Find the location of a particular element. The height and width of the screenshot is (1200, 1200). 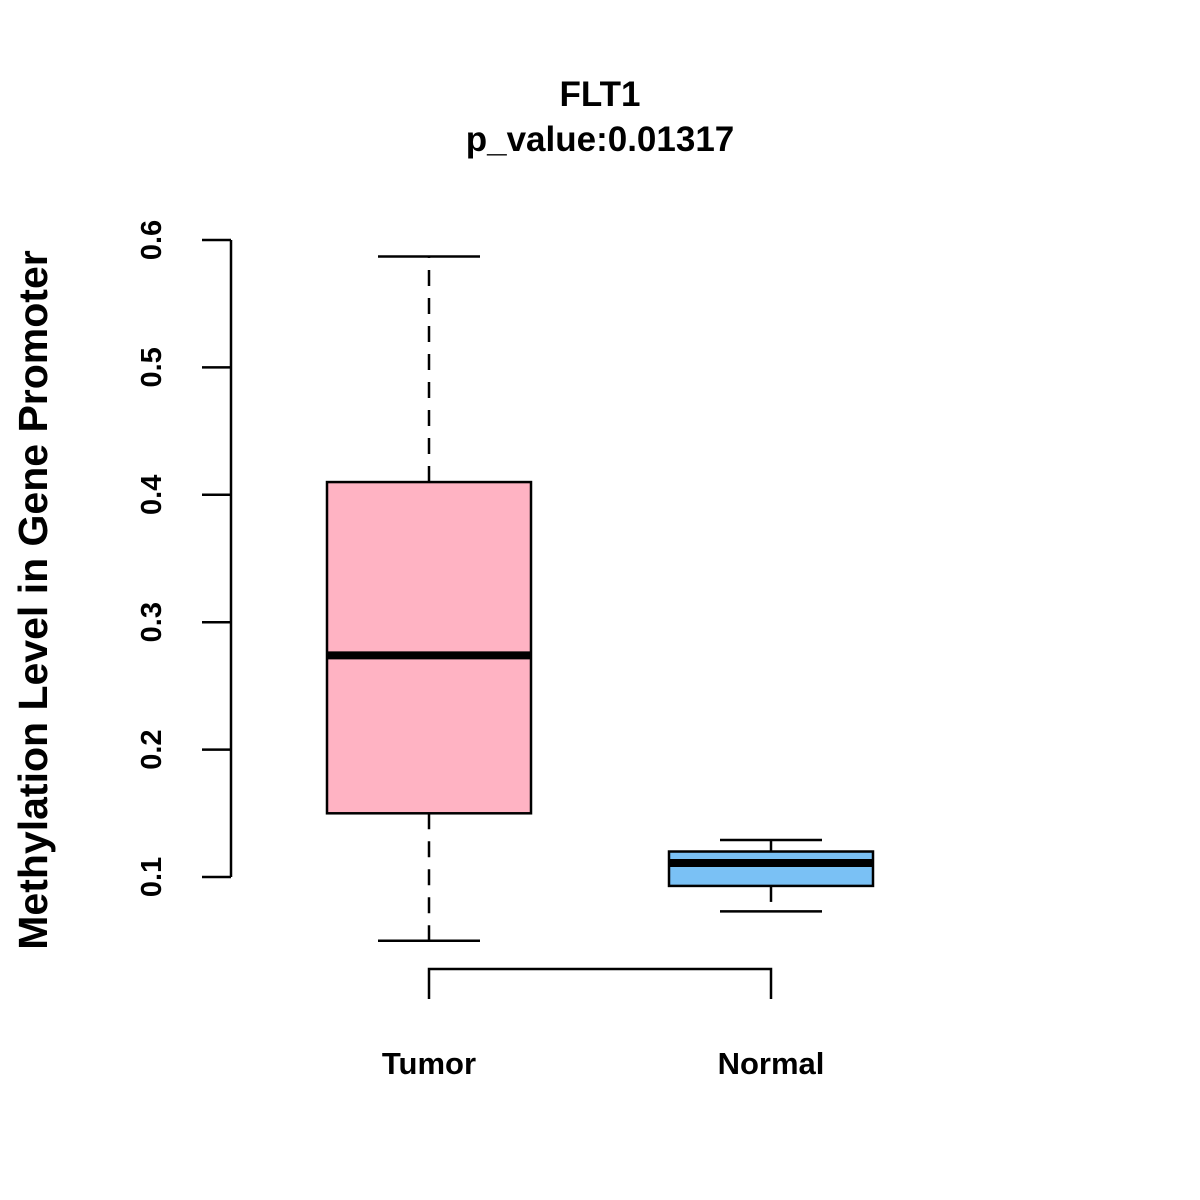

x-category-label-tumor: Tumor is located at coordinates (429, 1063).